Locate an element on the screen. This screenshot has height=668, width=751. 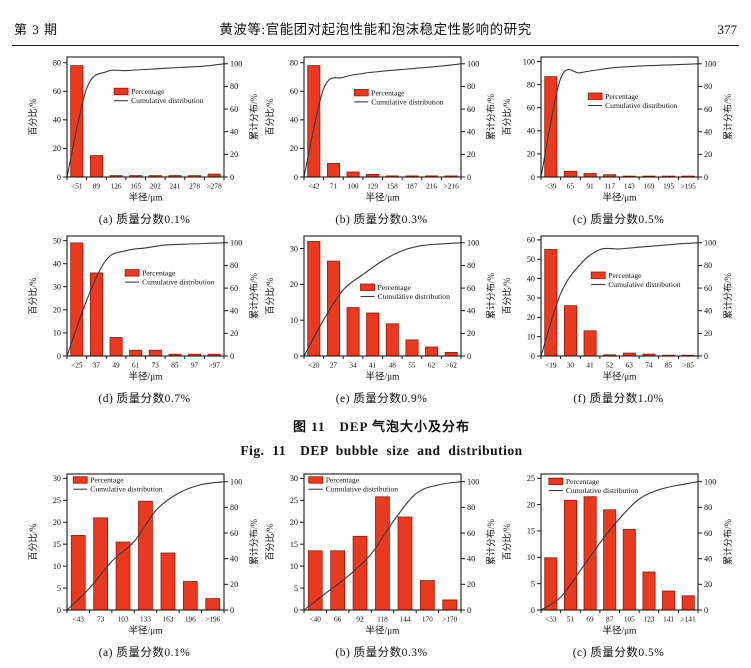
header-rule is located at coordinates (375, 45).